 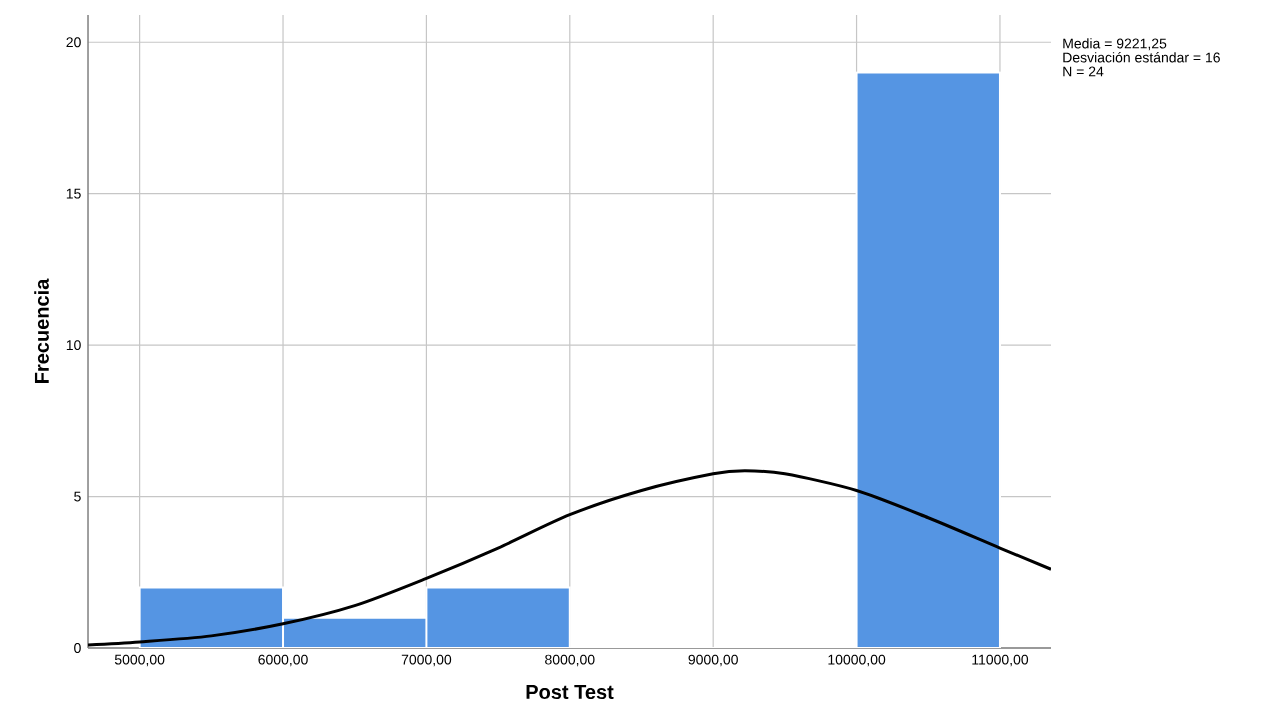 I want to click on text: Media = 9221,25, so click(x=1115, y=44).